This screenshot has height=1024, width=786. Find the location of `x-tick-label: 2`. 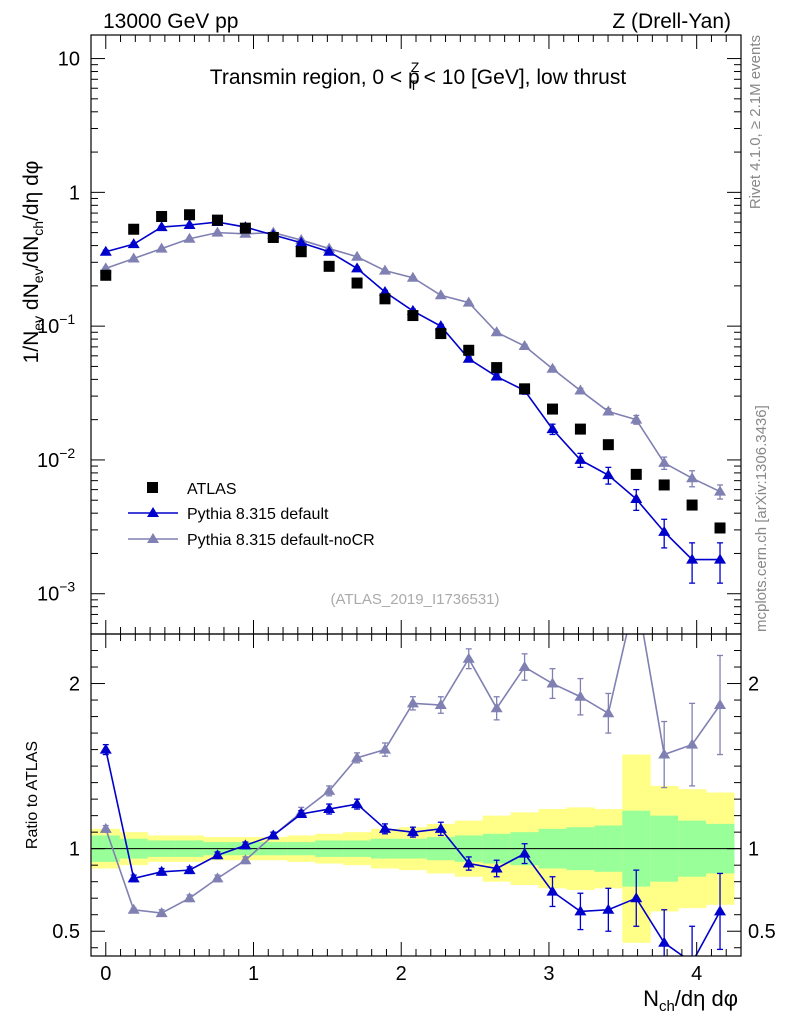

x-tick-label: 2 is located at coordinates (401, 974).